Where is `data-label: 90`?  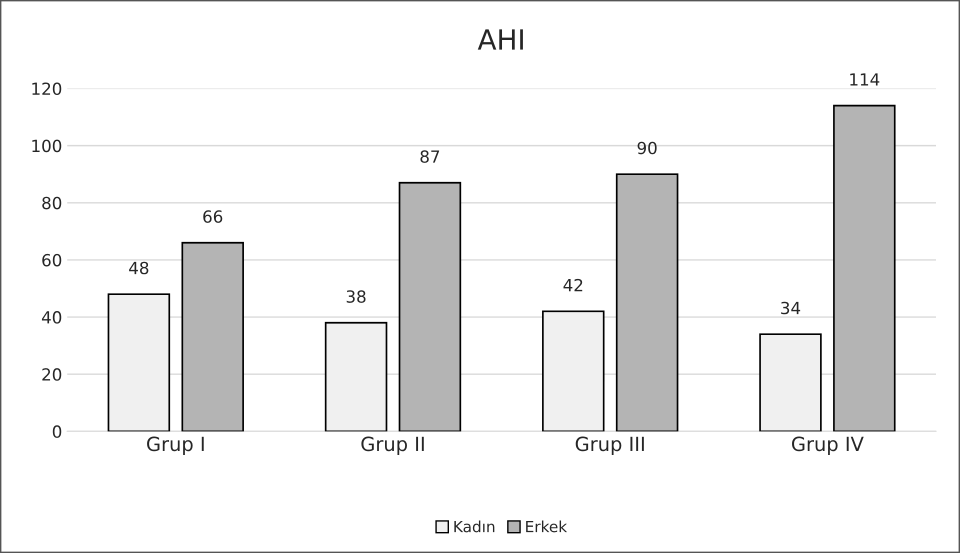
data-label: 90 is located at coordinates (647, 148).